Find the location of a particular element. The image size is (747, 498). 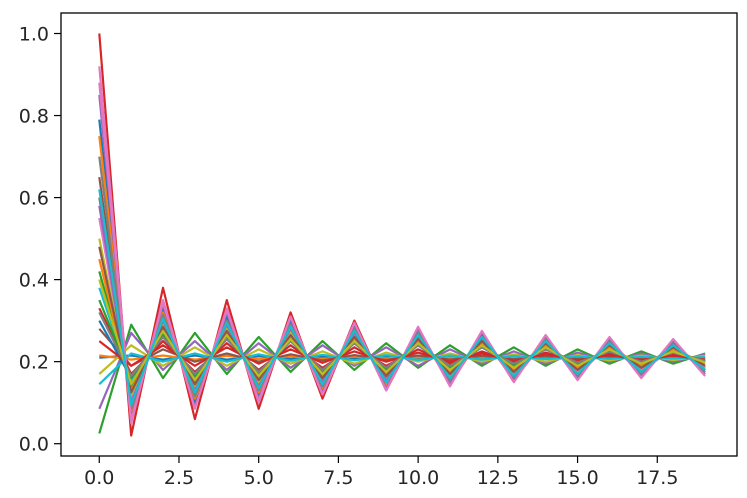

y-axis: 0.0 0.2 0.4 0.6 0.8 1.0 is located at coordinates (40, 240).